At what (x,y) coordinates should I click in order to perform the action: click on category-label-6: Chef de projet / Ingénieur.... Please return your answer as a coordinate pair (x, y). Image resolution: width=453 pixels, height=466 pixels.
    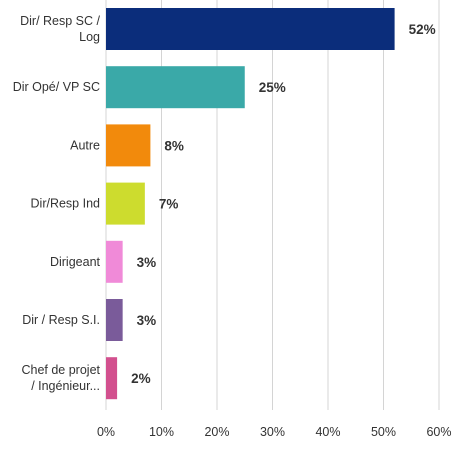
    Looking at the image, I should click on (60, 378).